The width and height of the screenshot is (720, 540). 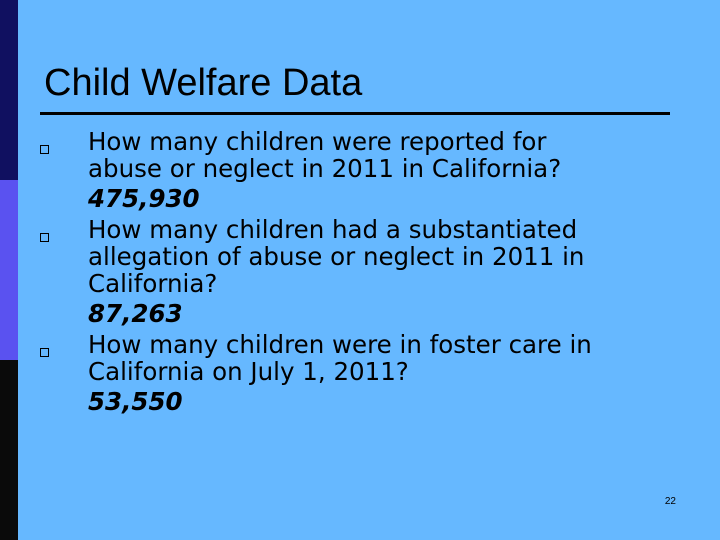 What do you see at coordinates (670, 501) in the screenshot?
I see `slide-number: 22` at bounding box center [670, 501].